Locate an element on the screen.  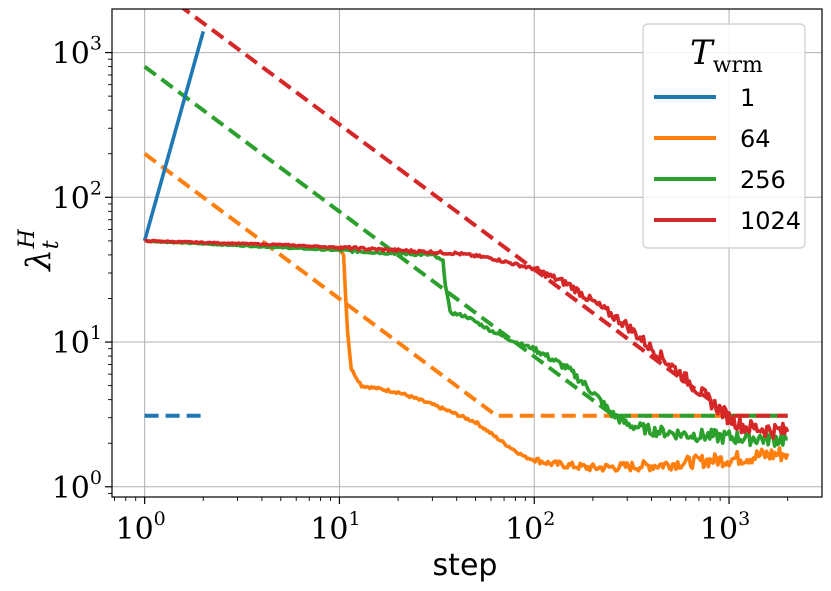
series-1-line is located at coordinates (174, 136).